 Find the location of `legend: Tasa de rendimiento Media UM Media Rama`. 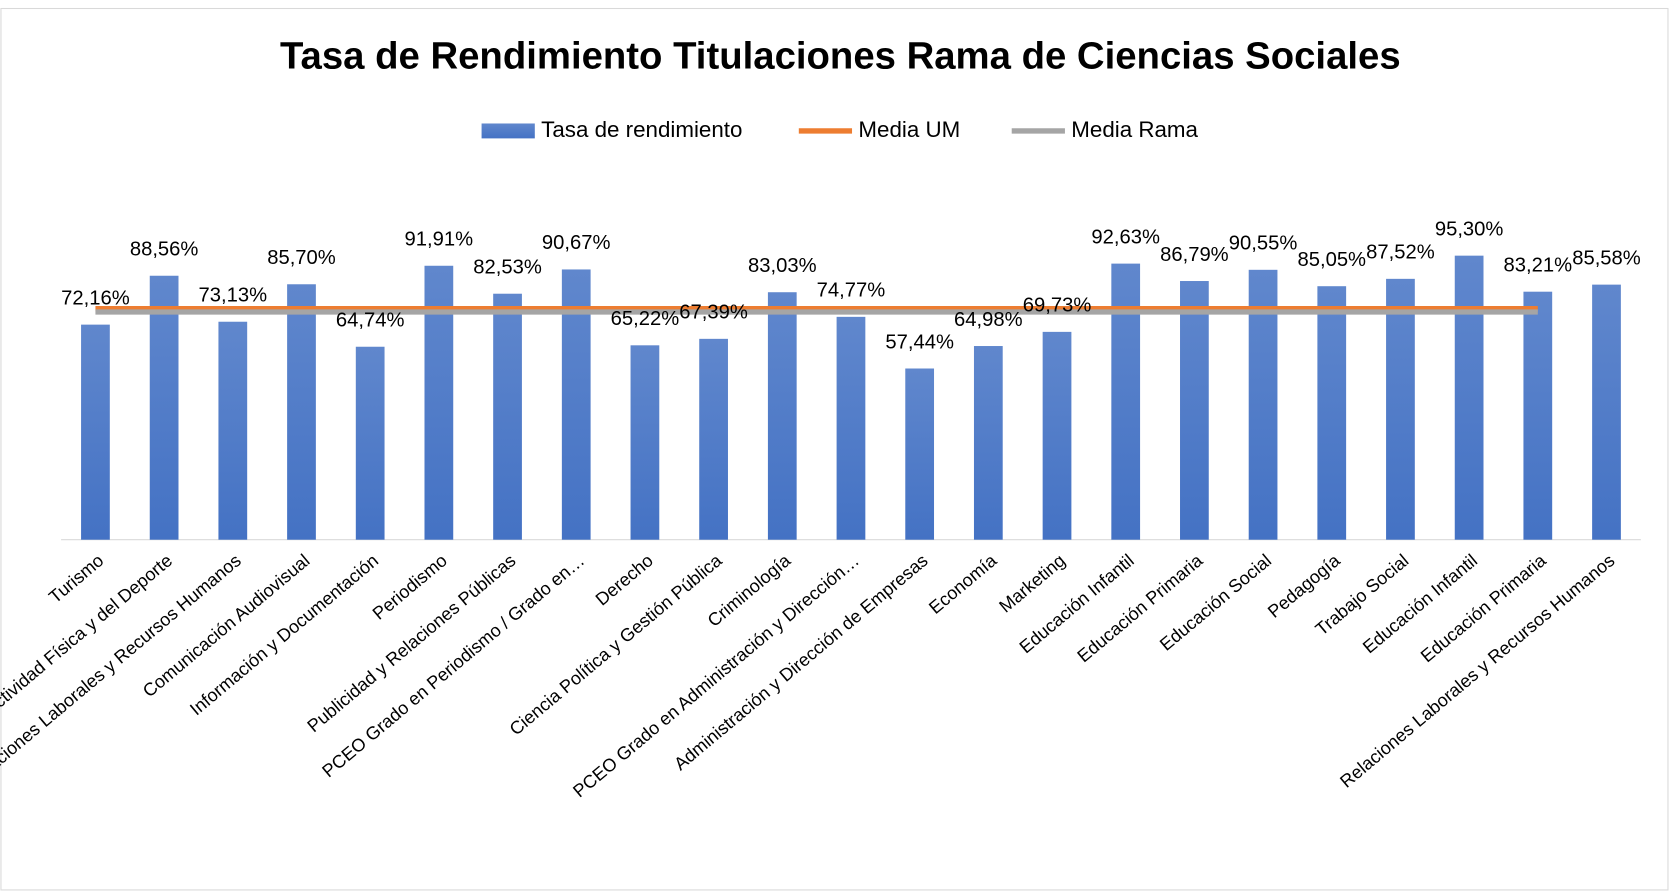

legend: Tasa de rendimiento Media UM Media Rama is located at coordinates (840, 129).